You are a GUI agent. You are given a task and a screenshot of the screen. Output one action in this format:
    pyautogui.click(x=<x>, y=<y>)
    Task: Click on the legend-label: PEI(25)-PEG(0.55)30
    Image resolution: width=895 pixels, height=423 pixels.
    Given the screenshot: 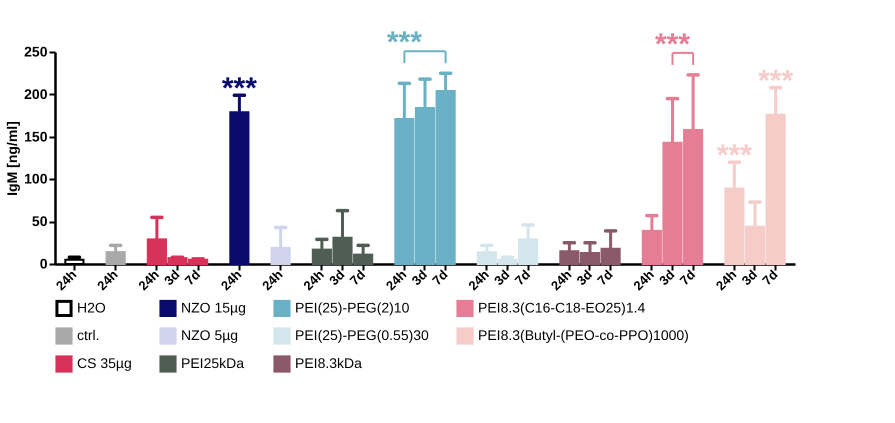 What is the action you would take?
    pyautogui.click(x=362, y=335)
    